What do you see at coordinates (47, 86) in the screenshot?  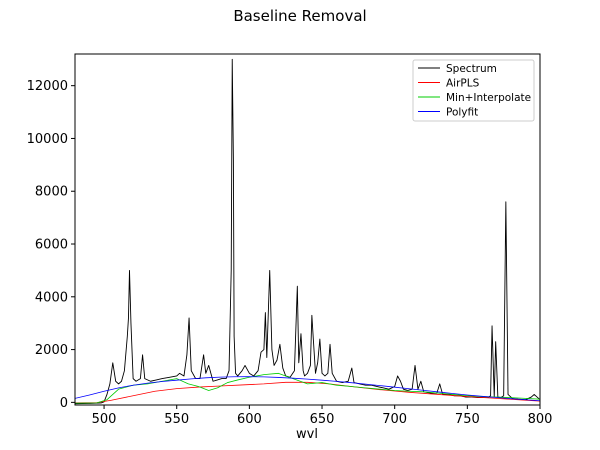 I see `y-tick-label: 12000` at bounding box center [47, 86].